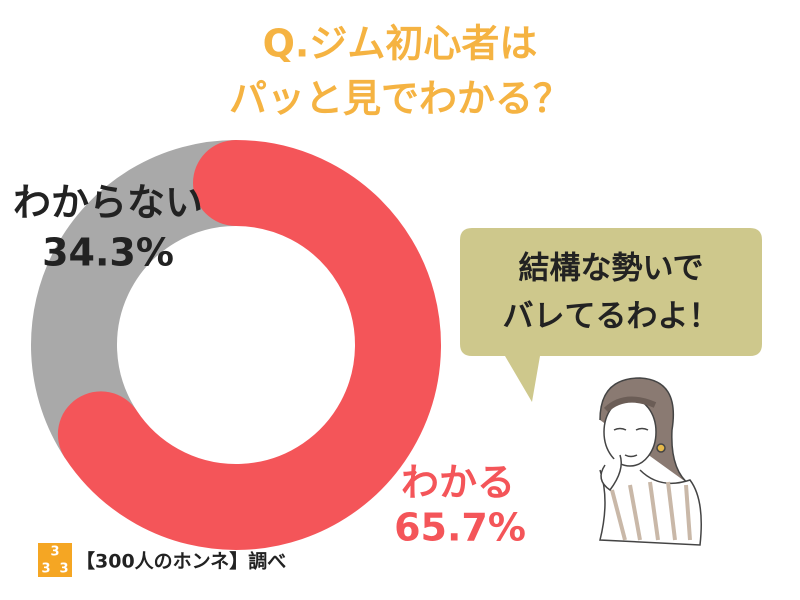  Describe the element at coordinates (108, 253) in the screenshot. I see `value-label: 34.3%` at that location.